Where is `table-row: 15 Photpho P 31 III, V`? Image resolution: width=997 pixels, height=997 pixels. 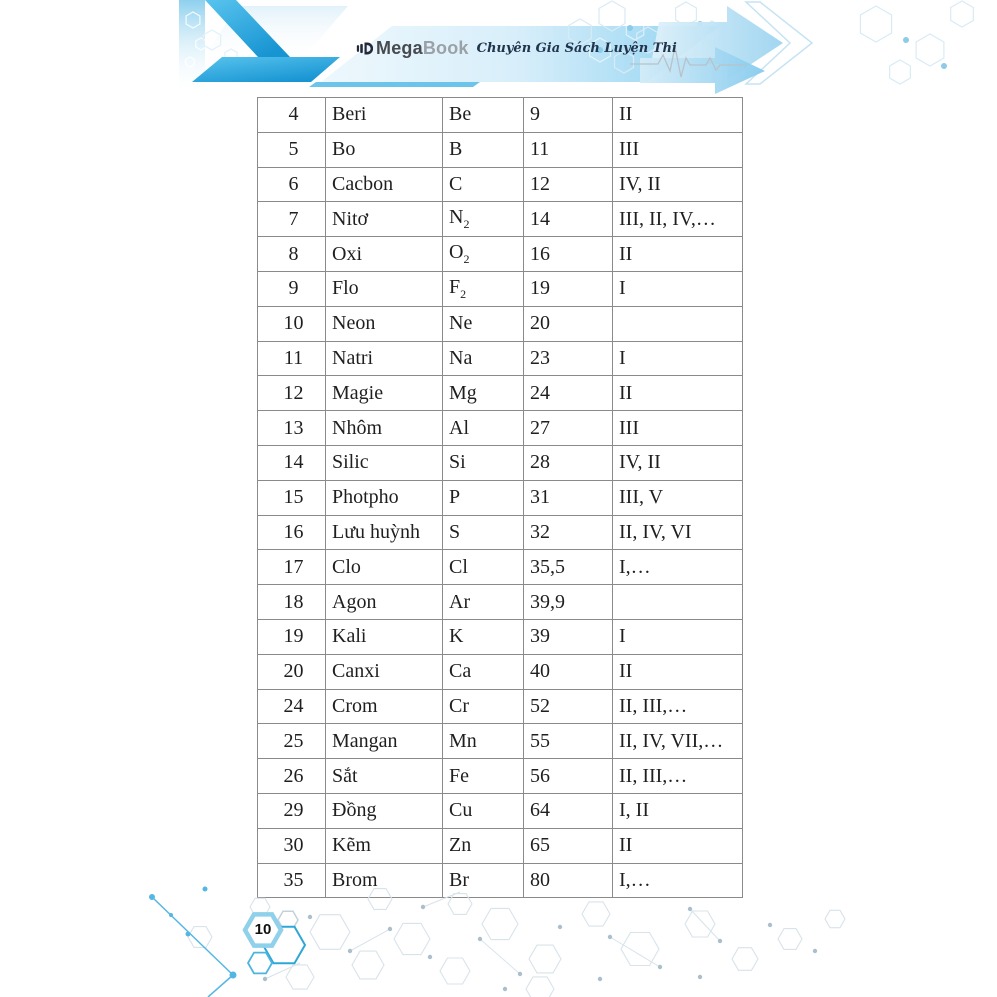
table-row: 15 Photpho P 31 III, V is located at coordinates (500, 497).